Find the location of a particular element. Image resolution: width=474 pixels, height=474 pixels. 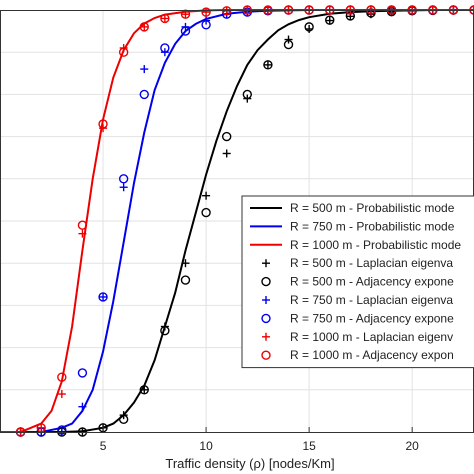

legend-label: R = 750 m - Laplacian eigenva is located at coordinates (371, 300).